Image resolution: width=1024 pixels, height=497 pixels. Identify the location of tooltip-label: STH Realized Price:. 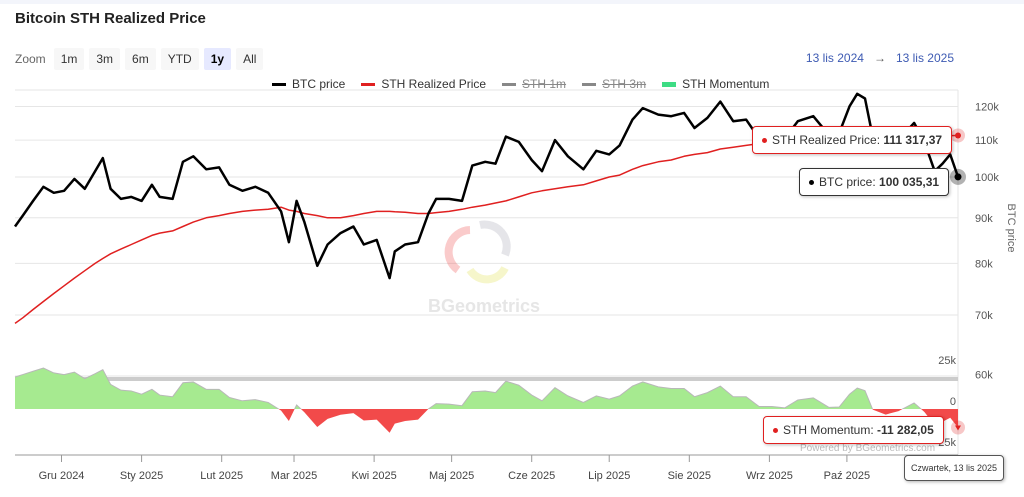
(828, 140).